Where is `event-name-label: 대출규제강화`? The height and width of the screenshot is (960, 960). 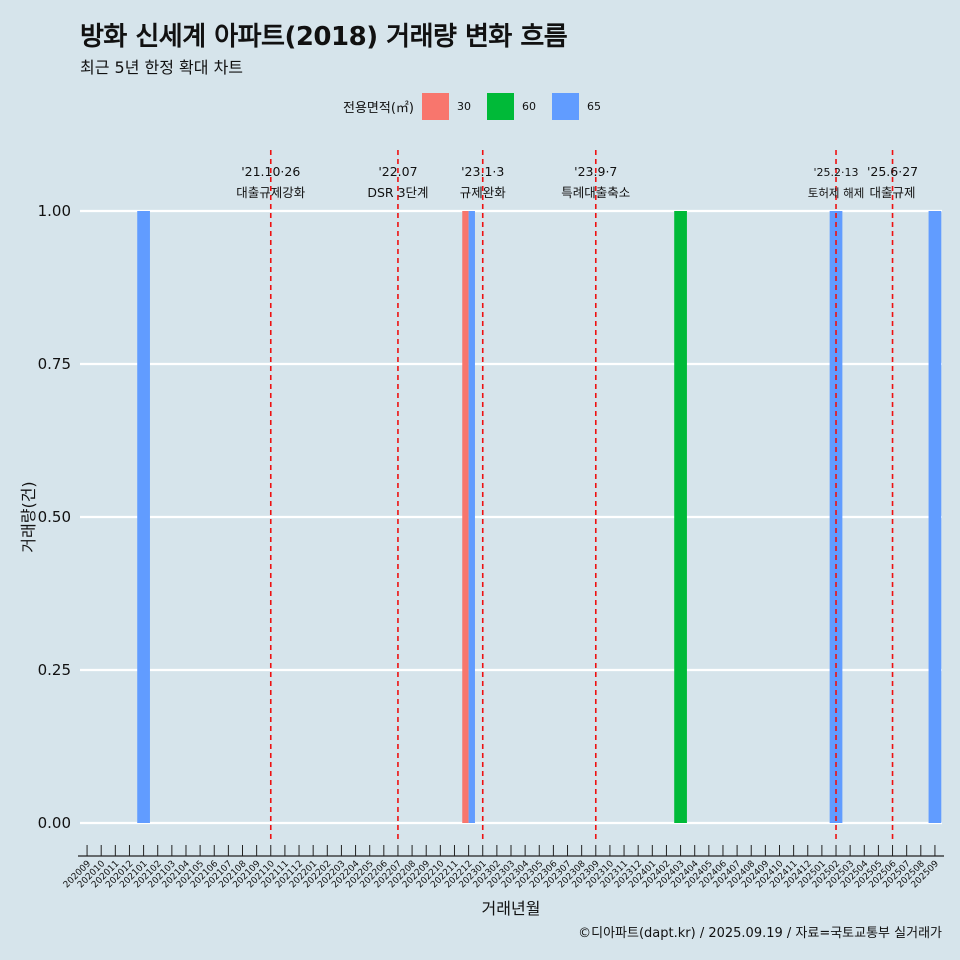 event-name-label: 대출규제강화 is located at coordinates (271, 192).